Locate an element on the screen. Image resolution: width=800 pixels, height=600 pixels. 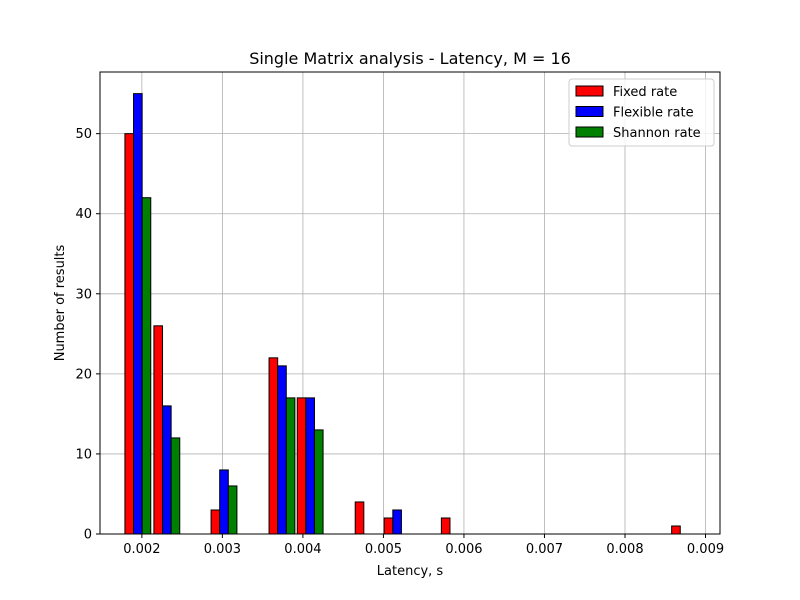
x-tick-label: 0.008 is located at coordinates (624, 549).